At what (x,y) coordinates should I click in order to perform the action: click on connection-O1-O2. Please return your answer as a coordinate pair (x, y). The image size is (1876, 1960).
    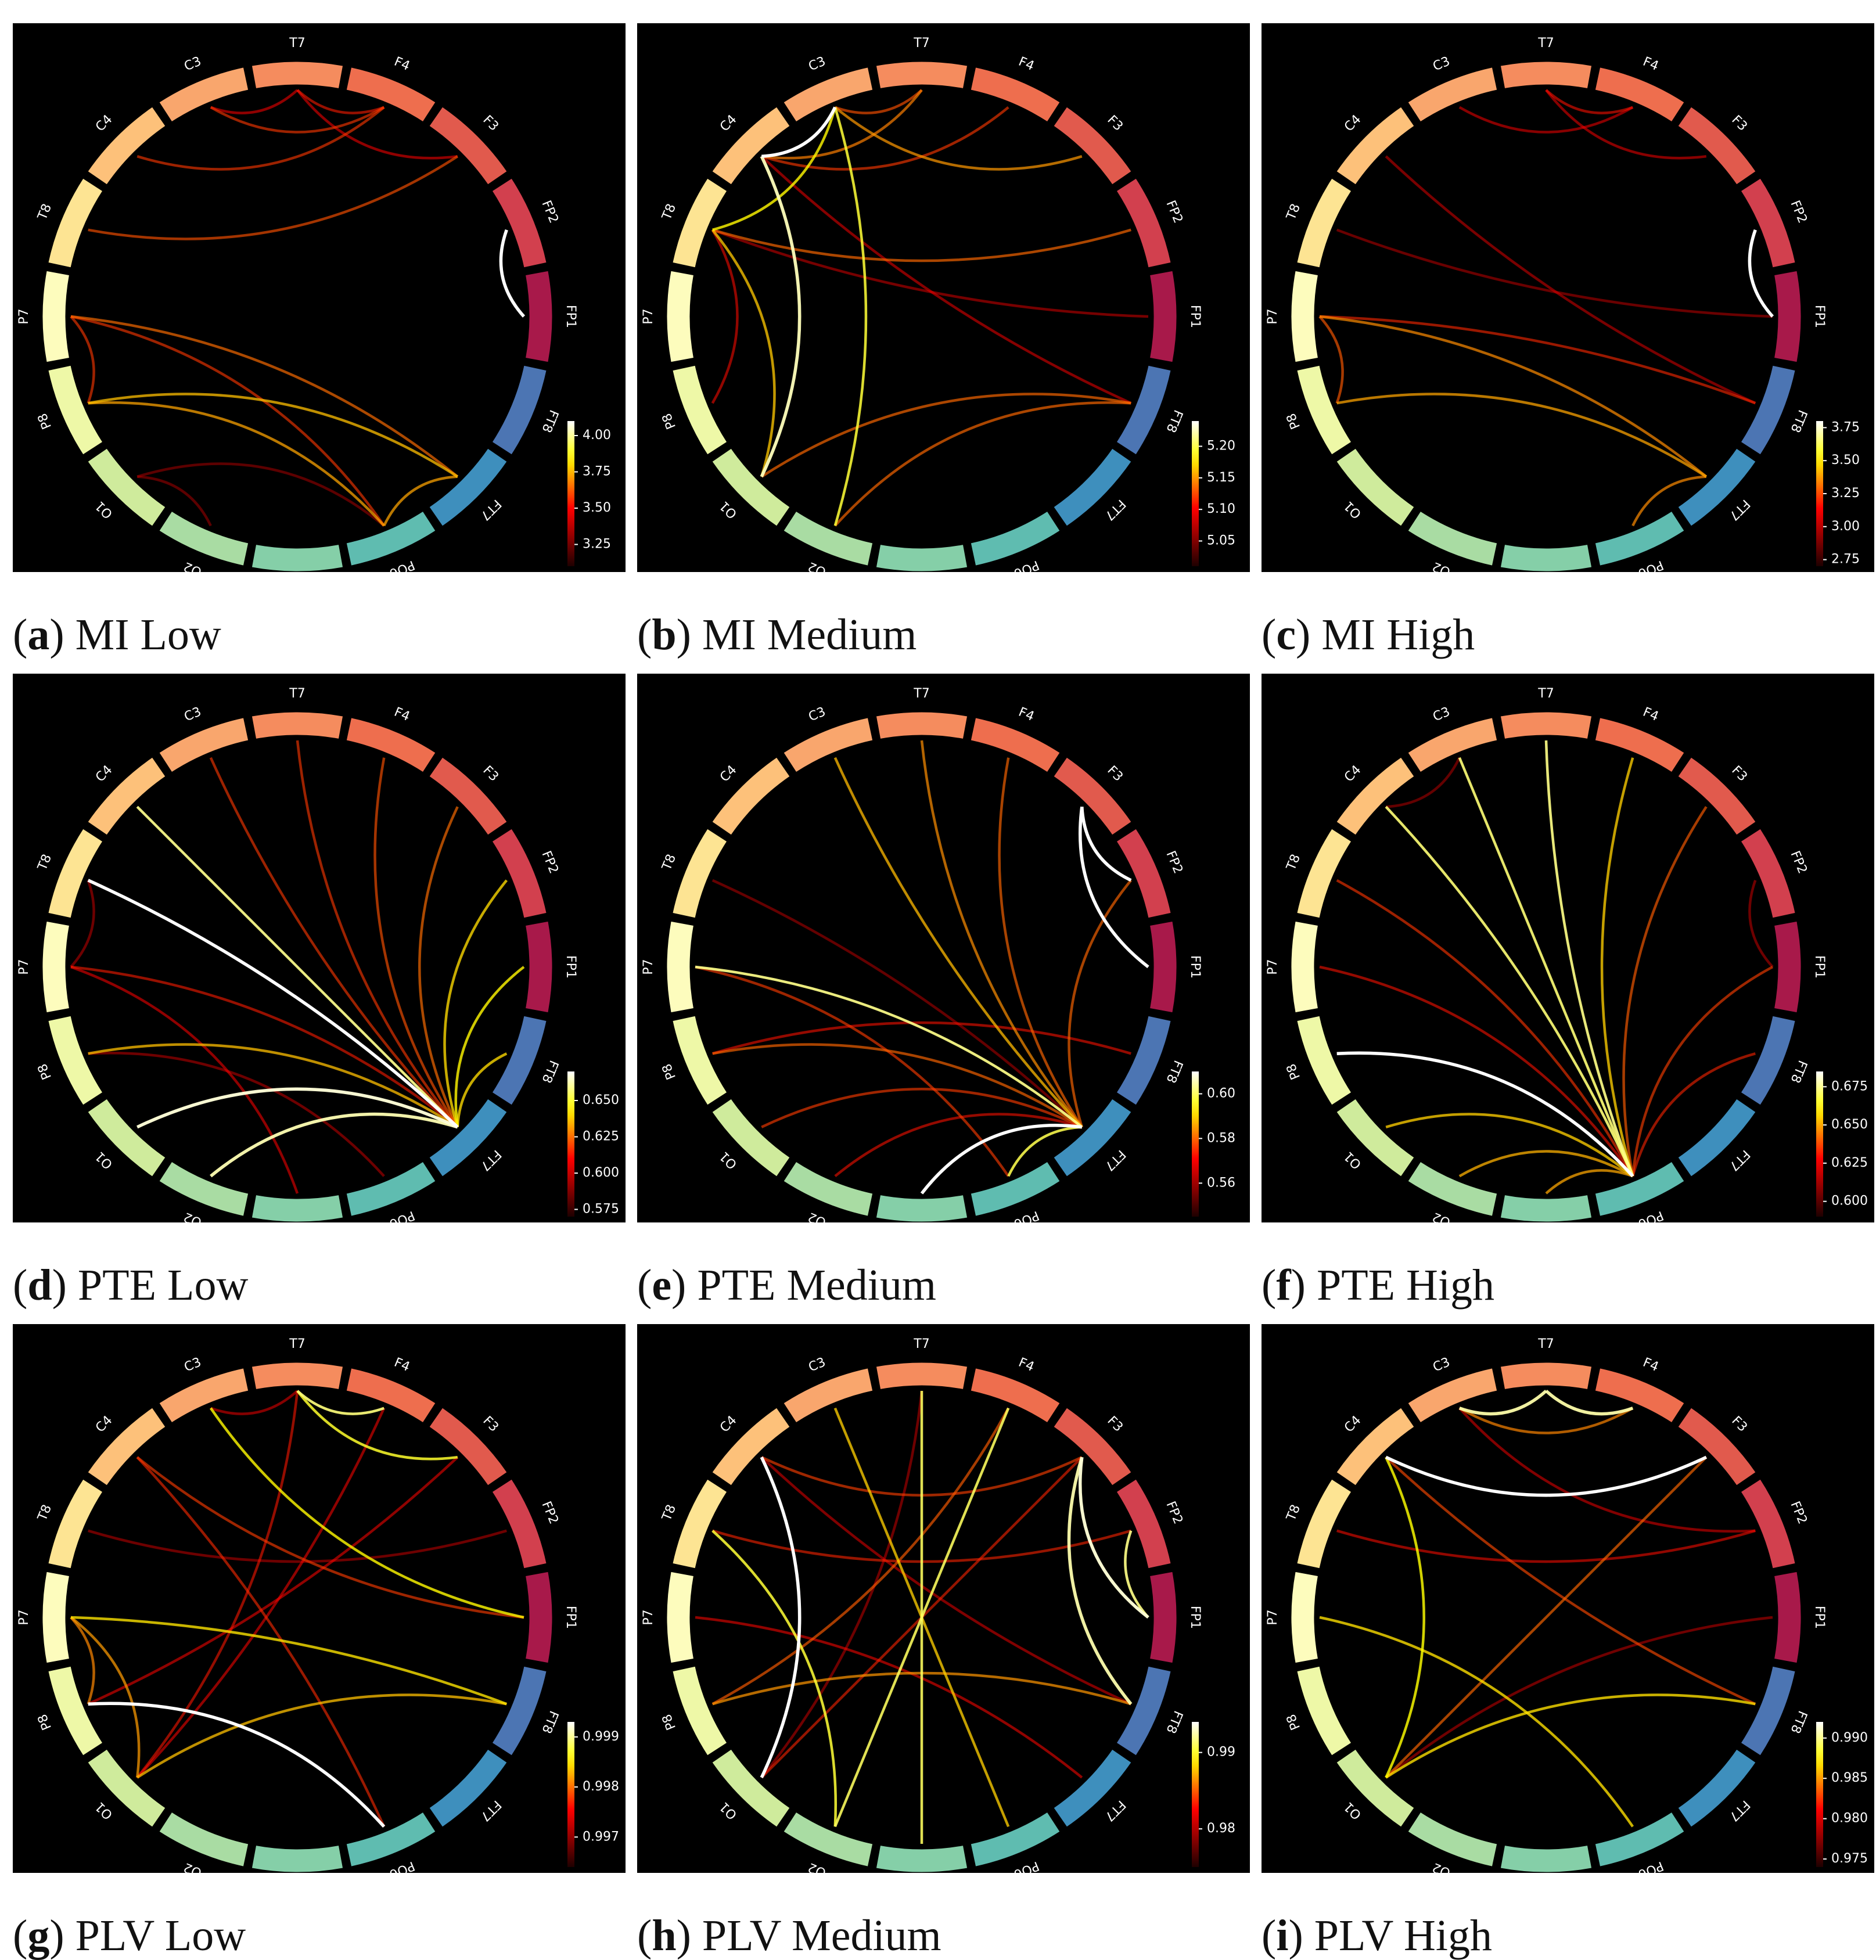
    Looking at the image, I should click on (175, 501).